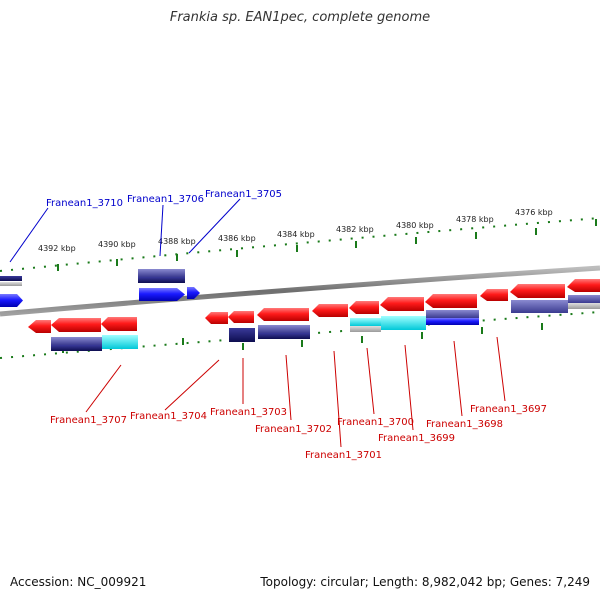 This screenshot has width=600, height=600. I want to click on reverse-leaders, so click(295, 392).